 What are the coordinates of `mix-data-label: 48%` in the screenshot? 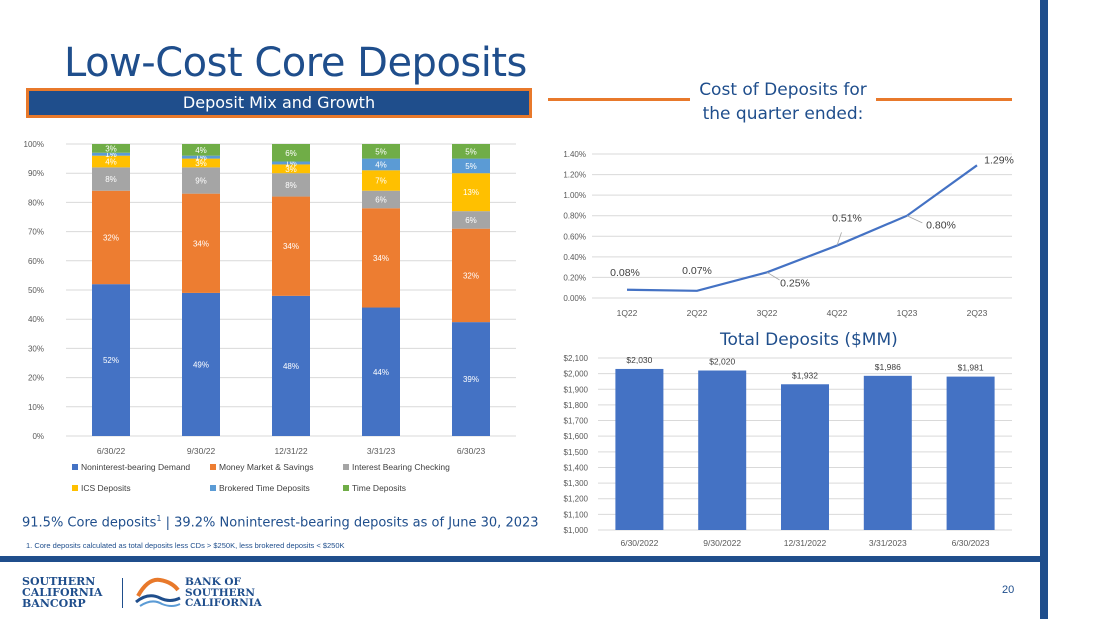 It's located at (291, 366).